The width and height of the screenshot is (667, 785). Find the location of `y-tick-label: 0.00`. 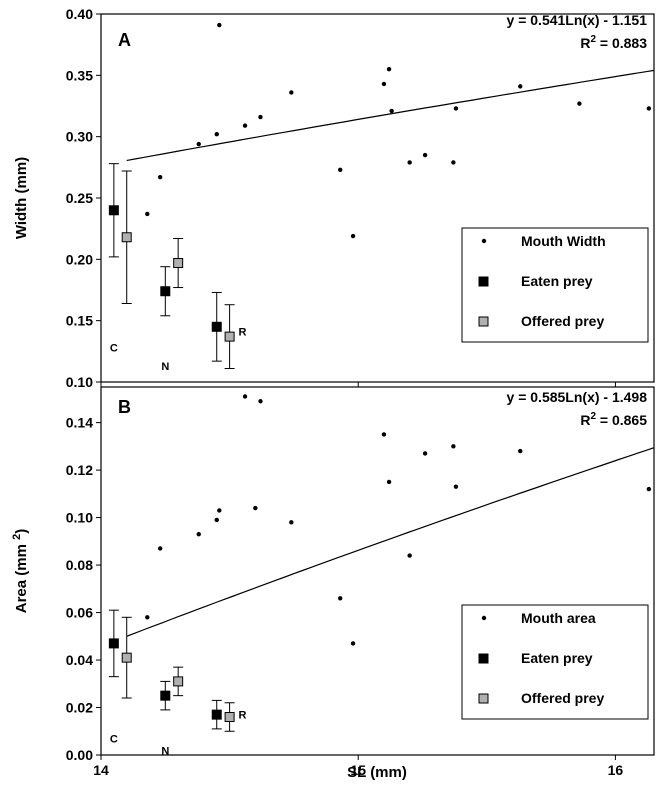

y-tick-label: 0.00 is located at coordinates (79, 755).